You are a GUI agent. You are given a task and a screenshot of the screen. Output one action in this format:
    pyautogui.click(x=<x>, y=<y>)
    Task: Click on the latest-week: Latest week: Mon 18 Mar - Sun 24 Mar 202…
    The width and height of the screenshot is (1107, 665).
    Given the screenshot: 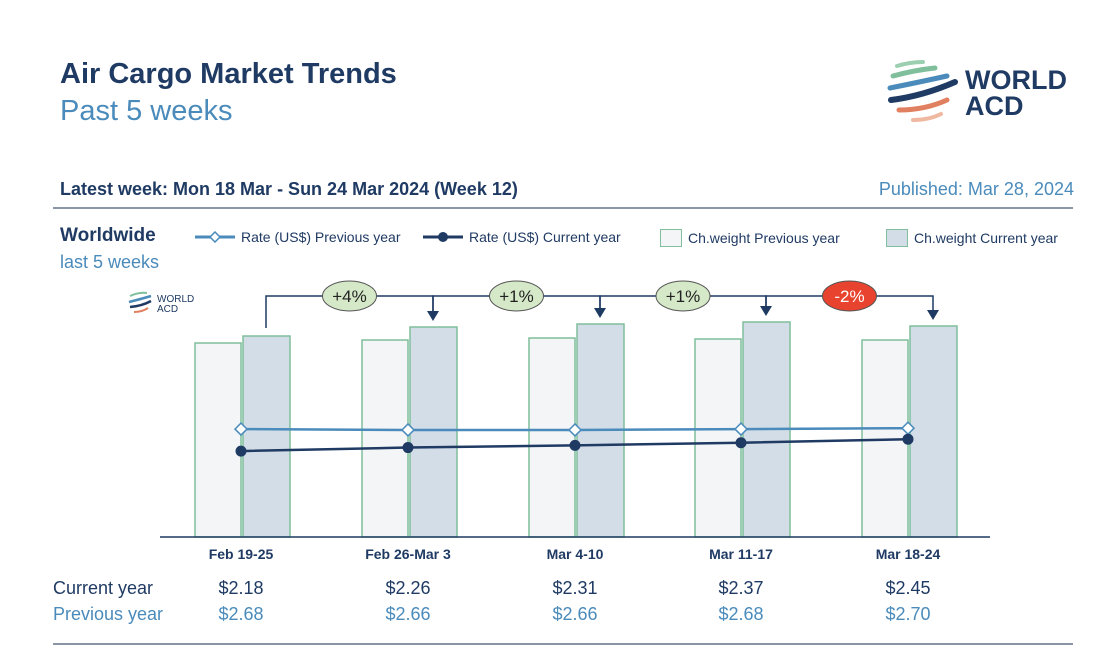 What is the action you would take?
    pyautogui.click(x=289, y=189)
    